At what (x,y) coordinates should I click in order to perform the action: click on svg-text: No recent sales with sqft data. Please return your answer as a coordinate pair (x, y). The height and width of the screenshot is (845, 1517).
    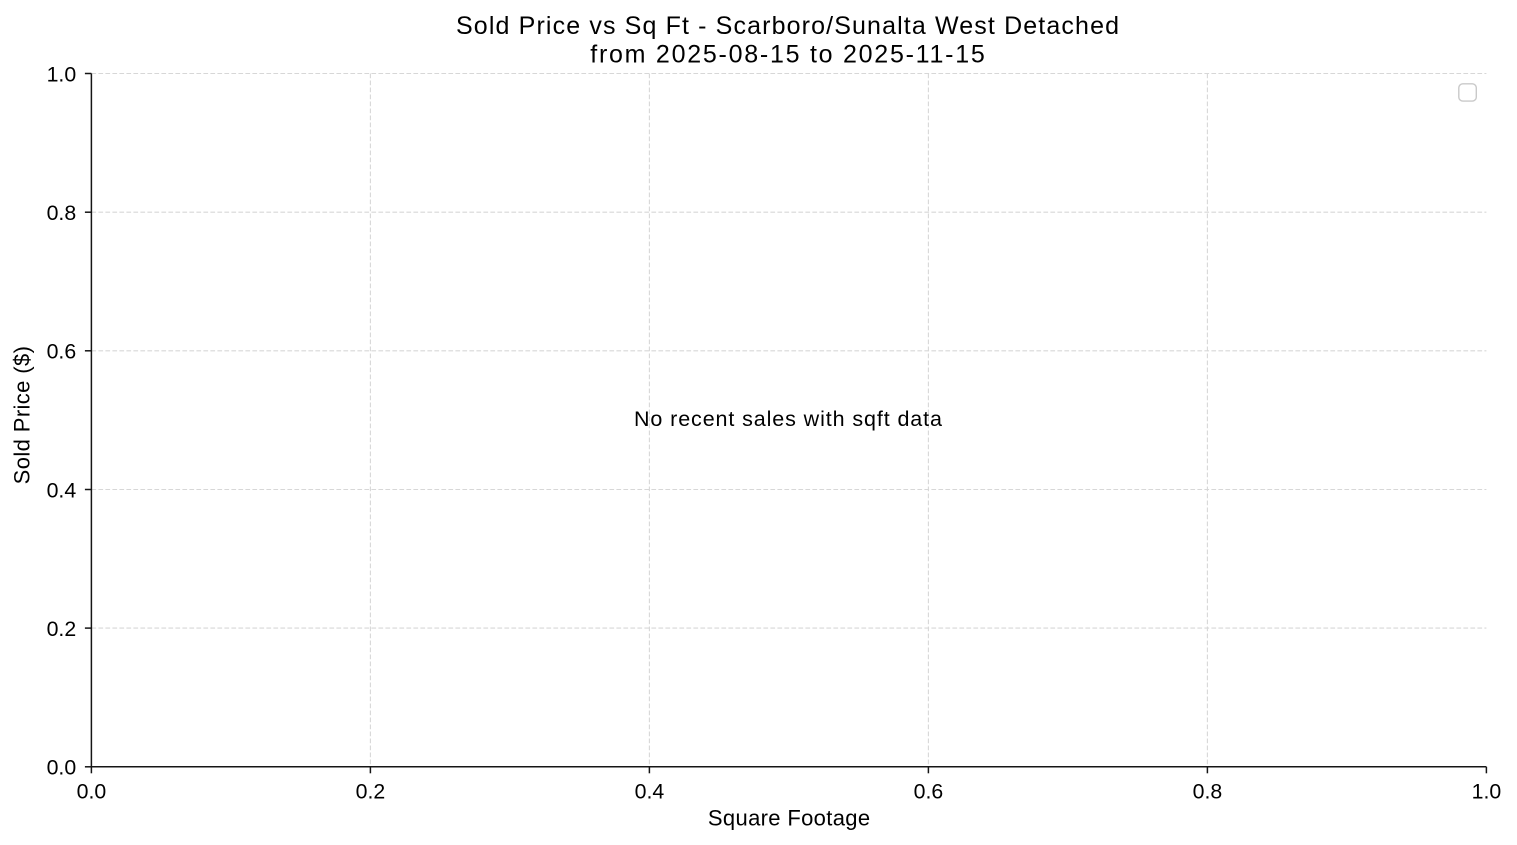
    Looking at the image, I should click on (788, 419).